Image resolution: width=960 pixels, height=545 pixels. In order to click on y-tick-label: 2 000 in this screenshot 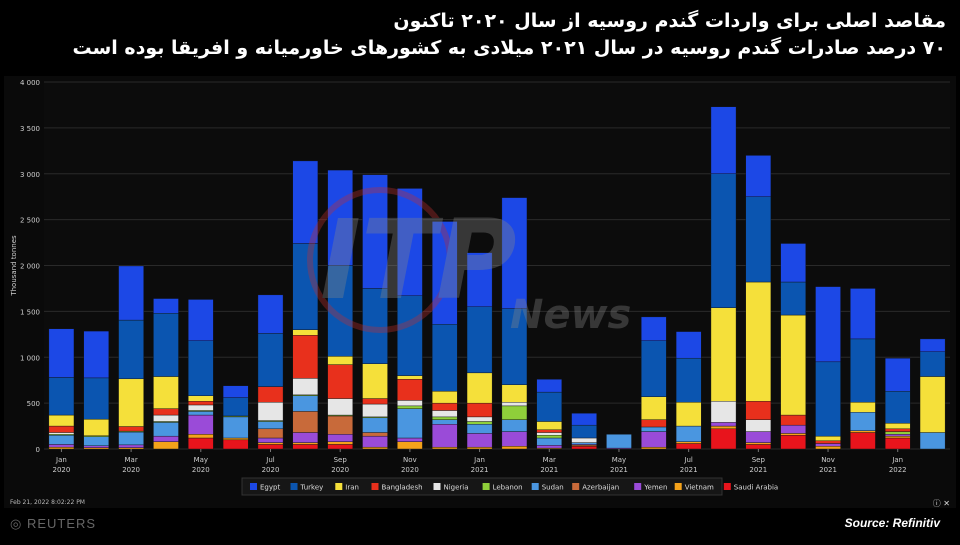, I will do `click(30, 267)`.